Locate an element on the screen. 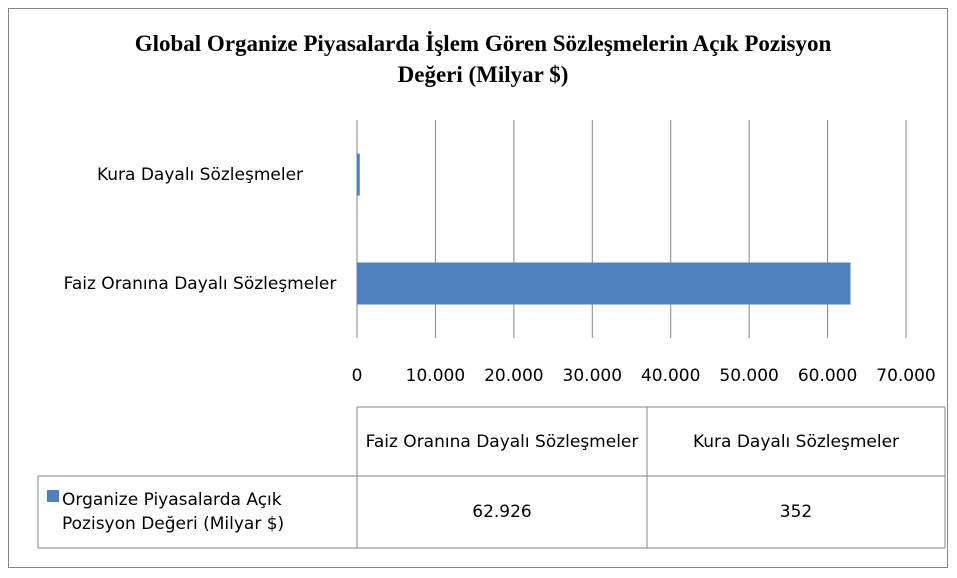  table-value: 62.926 is located at coordinates (502, 512).